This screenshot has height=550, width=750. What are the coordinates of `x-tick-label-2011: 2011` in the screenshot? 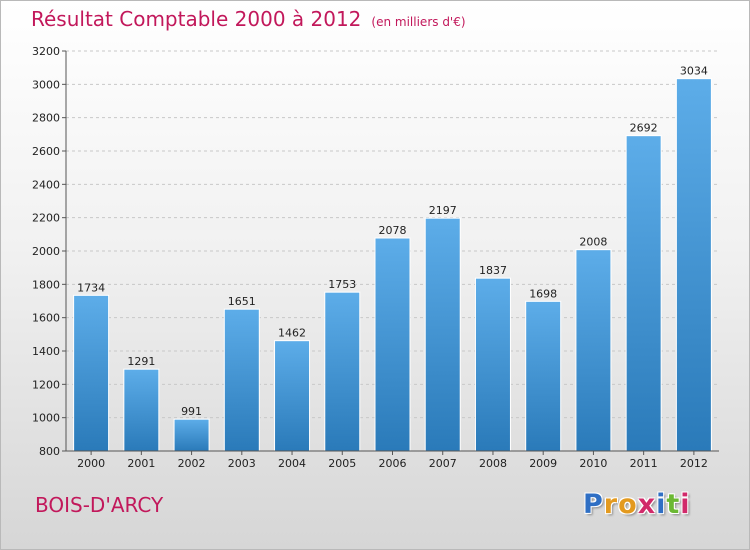 It's located at (644, 463).